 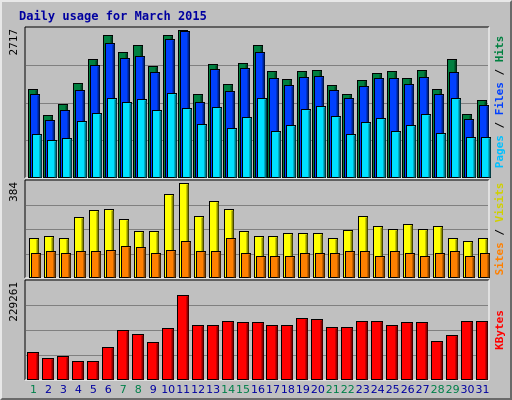 I want to click on x-tick-day-10: 10, so click(x=168, y=389).